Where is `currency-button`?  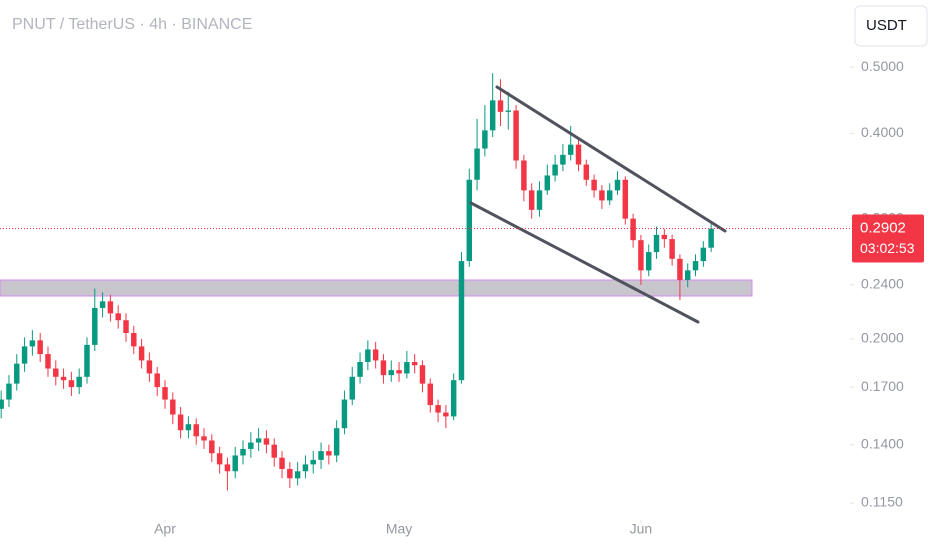 currency-button is located at coordinates (891, 26).